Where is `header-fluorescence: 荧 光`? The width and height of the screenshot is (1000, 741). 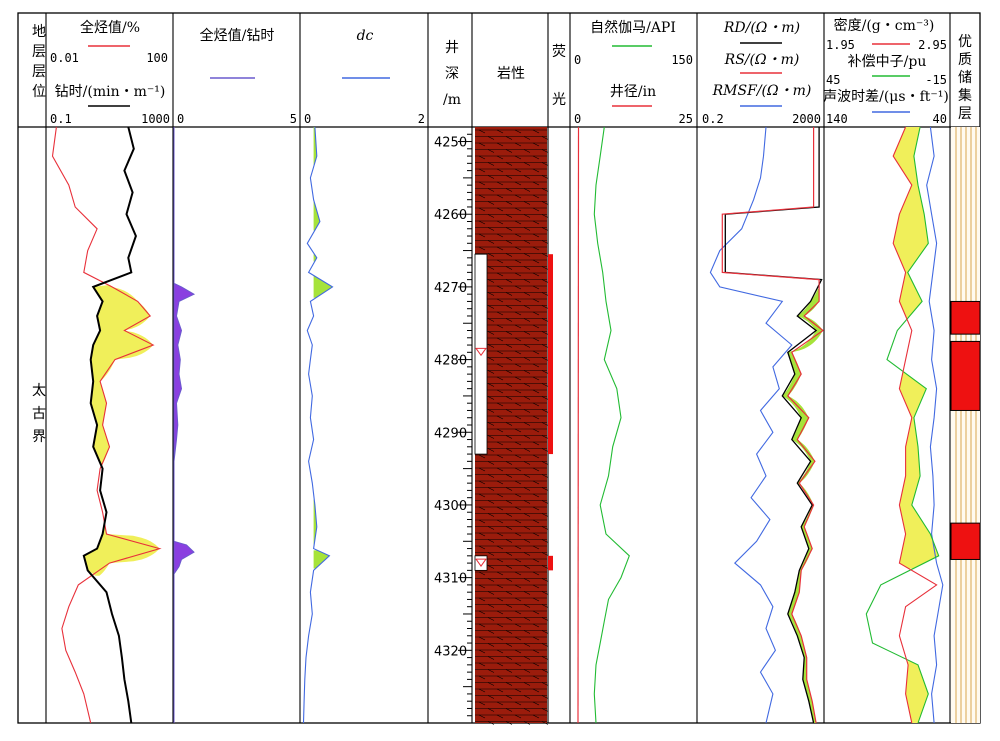 header-fluorescence: 荧 光 is located at coordinates (559, 75).